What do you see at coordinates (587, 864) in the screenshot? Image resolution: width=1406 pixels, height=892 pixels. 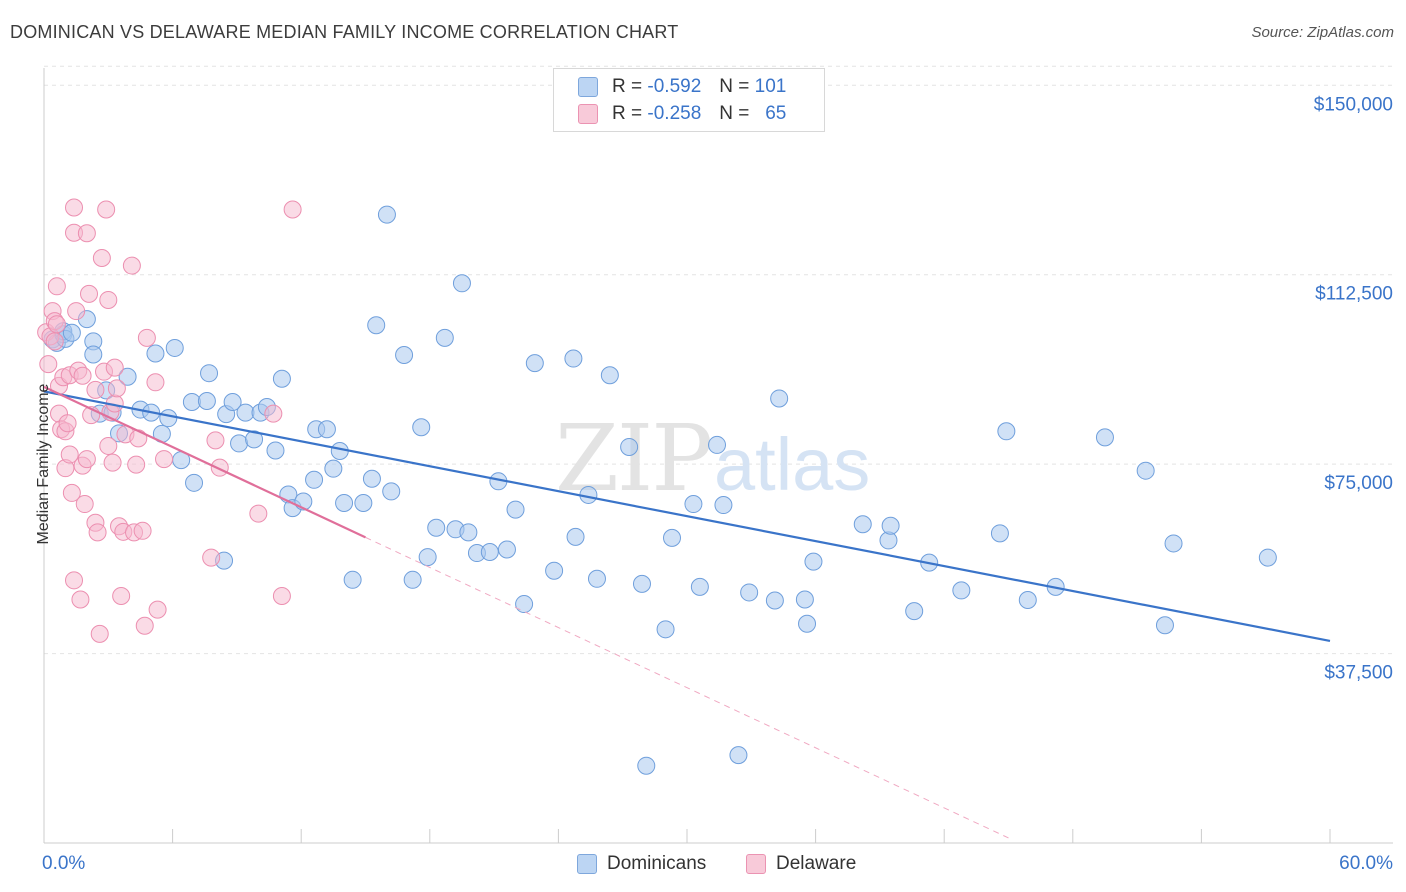 I see `bottom-swatch-blue` at bounding box center [587, 864].